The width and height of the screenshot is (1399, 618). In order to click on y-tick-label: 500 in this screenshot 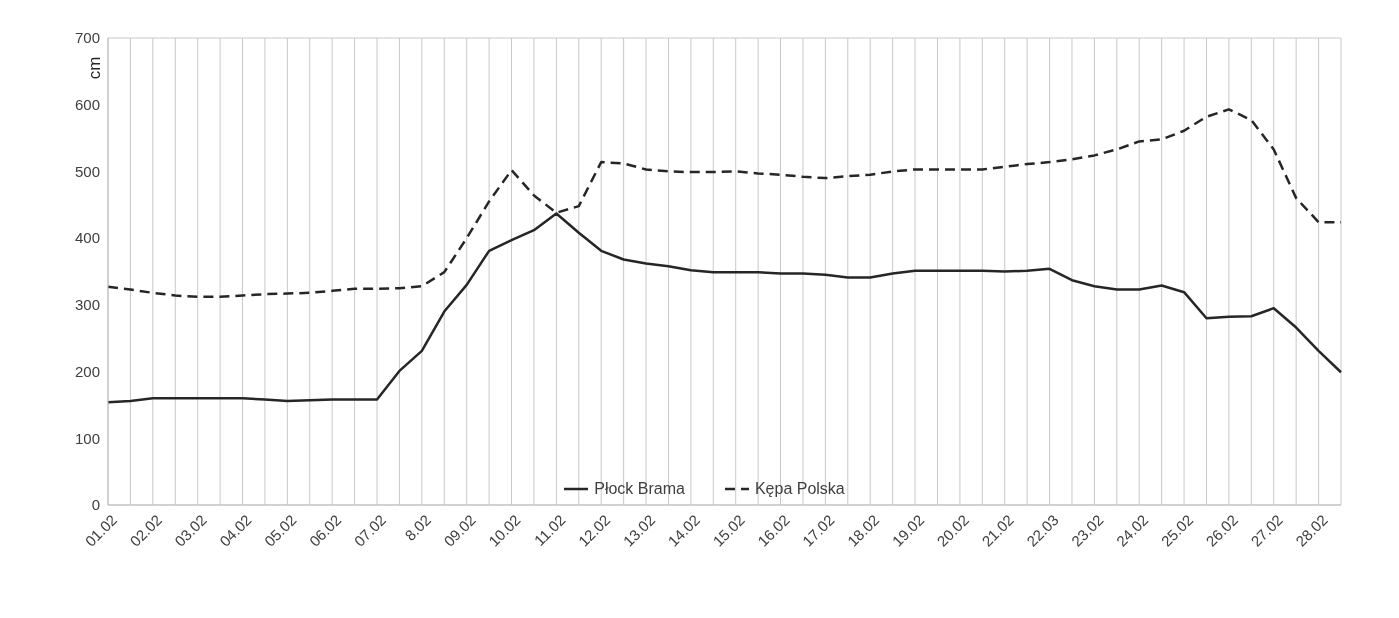, I will do `click(87, 171)`.